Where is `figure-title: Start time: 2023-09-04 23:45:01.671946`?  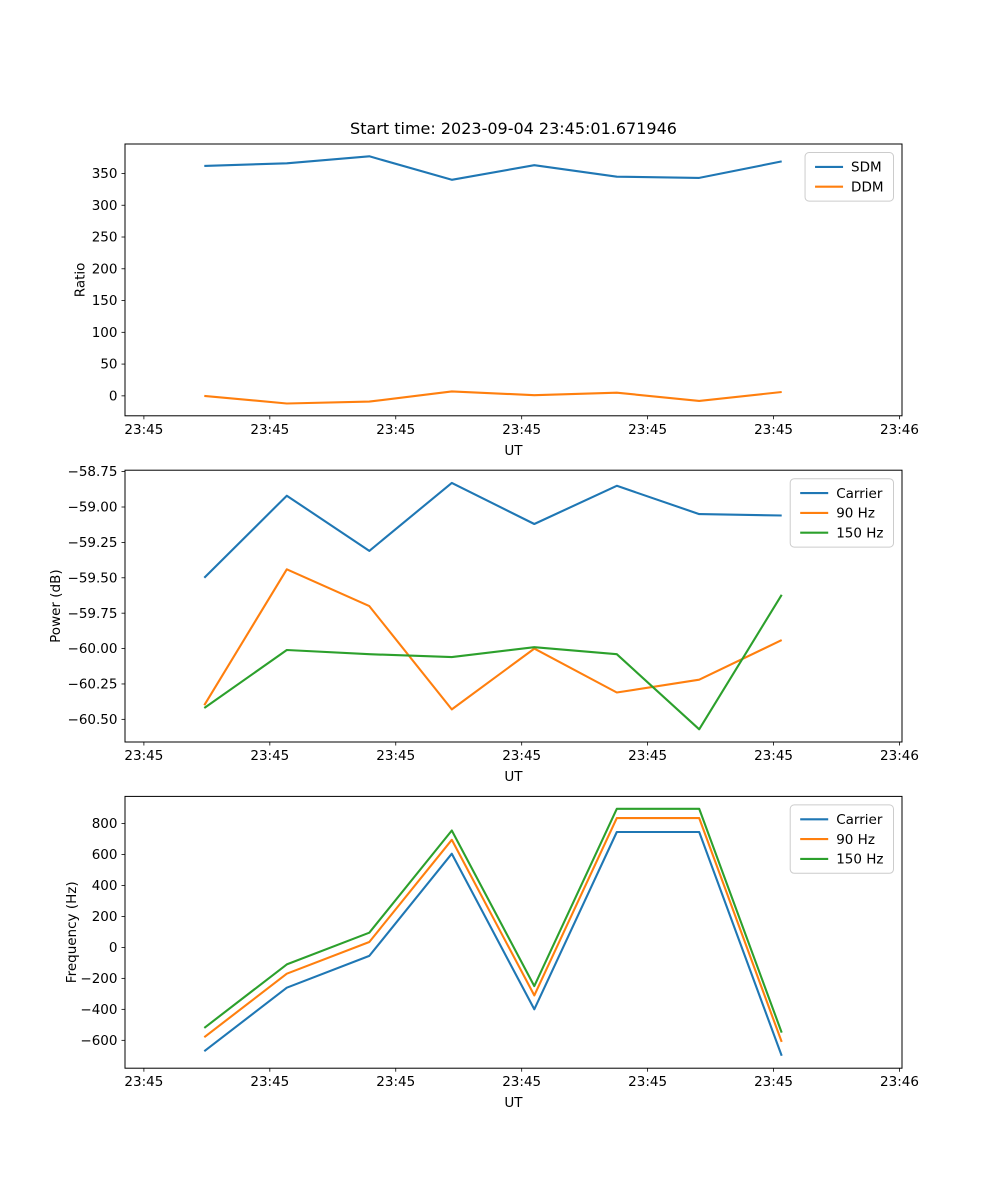 figure-title: Start time: 2023-09-04 23:45:01.671946 is located at coordinates (513, 128).